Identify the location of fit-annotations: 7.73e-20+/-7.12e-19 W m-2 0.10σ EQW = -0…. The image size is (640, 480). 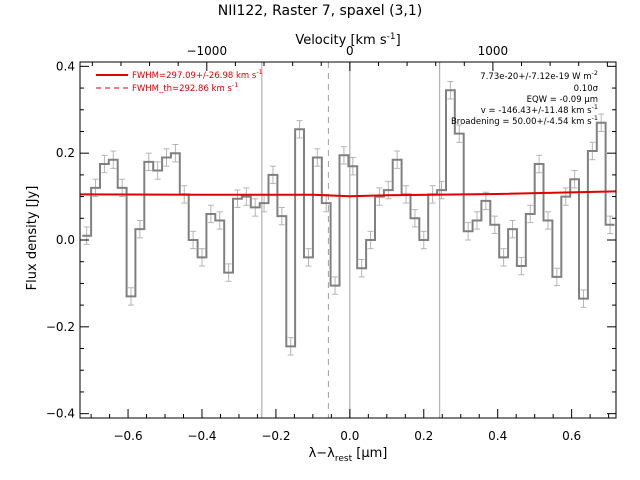
(525, 98).